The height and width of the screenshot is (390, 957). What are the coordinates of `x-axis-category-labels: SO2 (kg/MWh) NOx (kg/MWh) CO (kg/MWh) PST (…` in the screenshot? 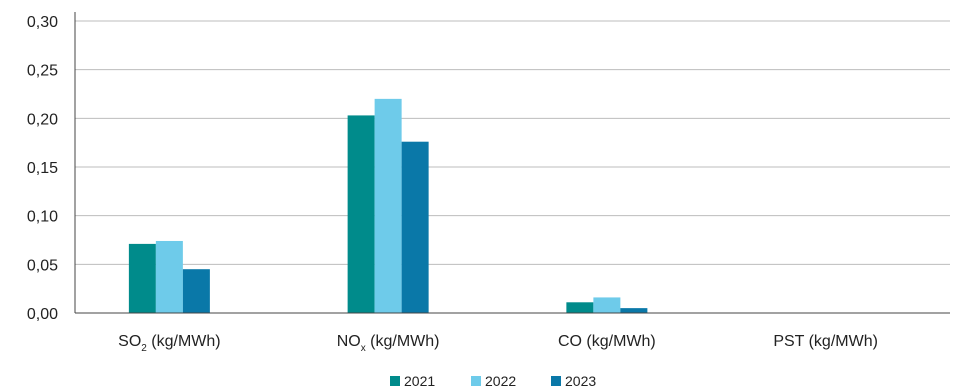 It's located at (498, 343).